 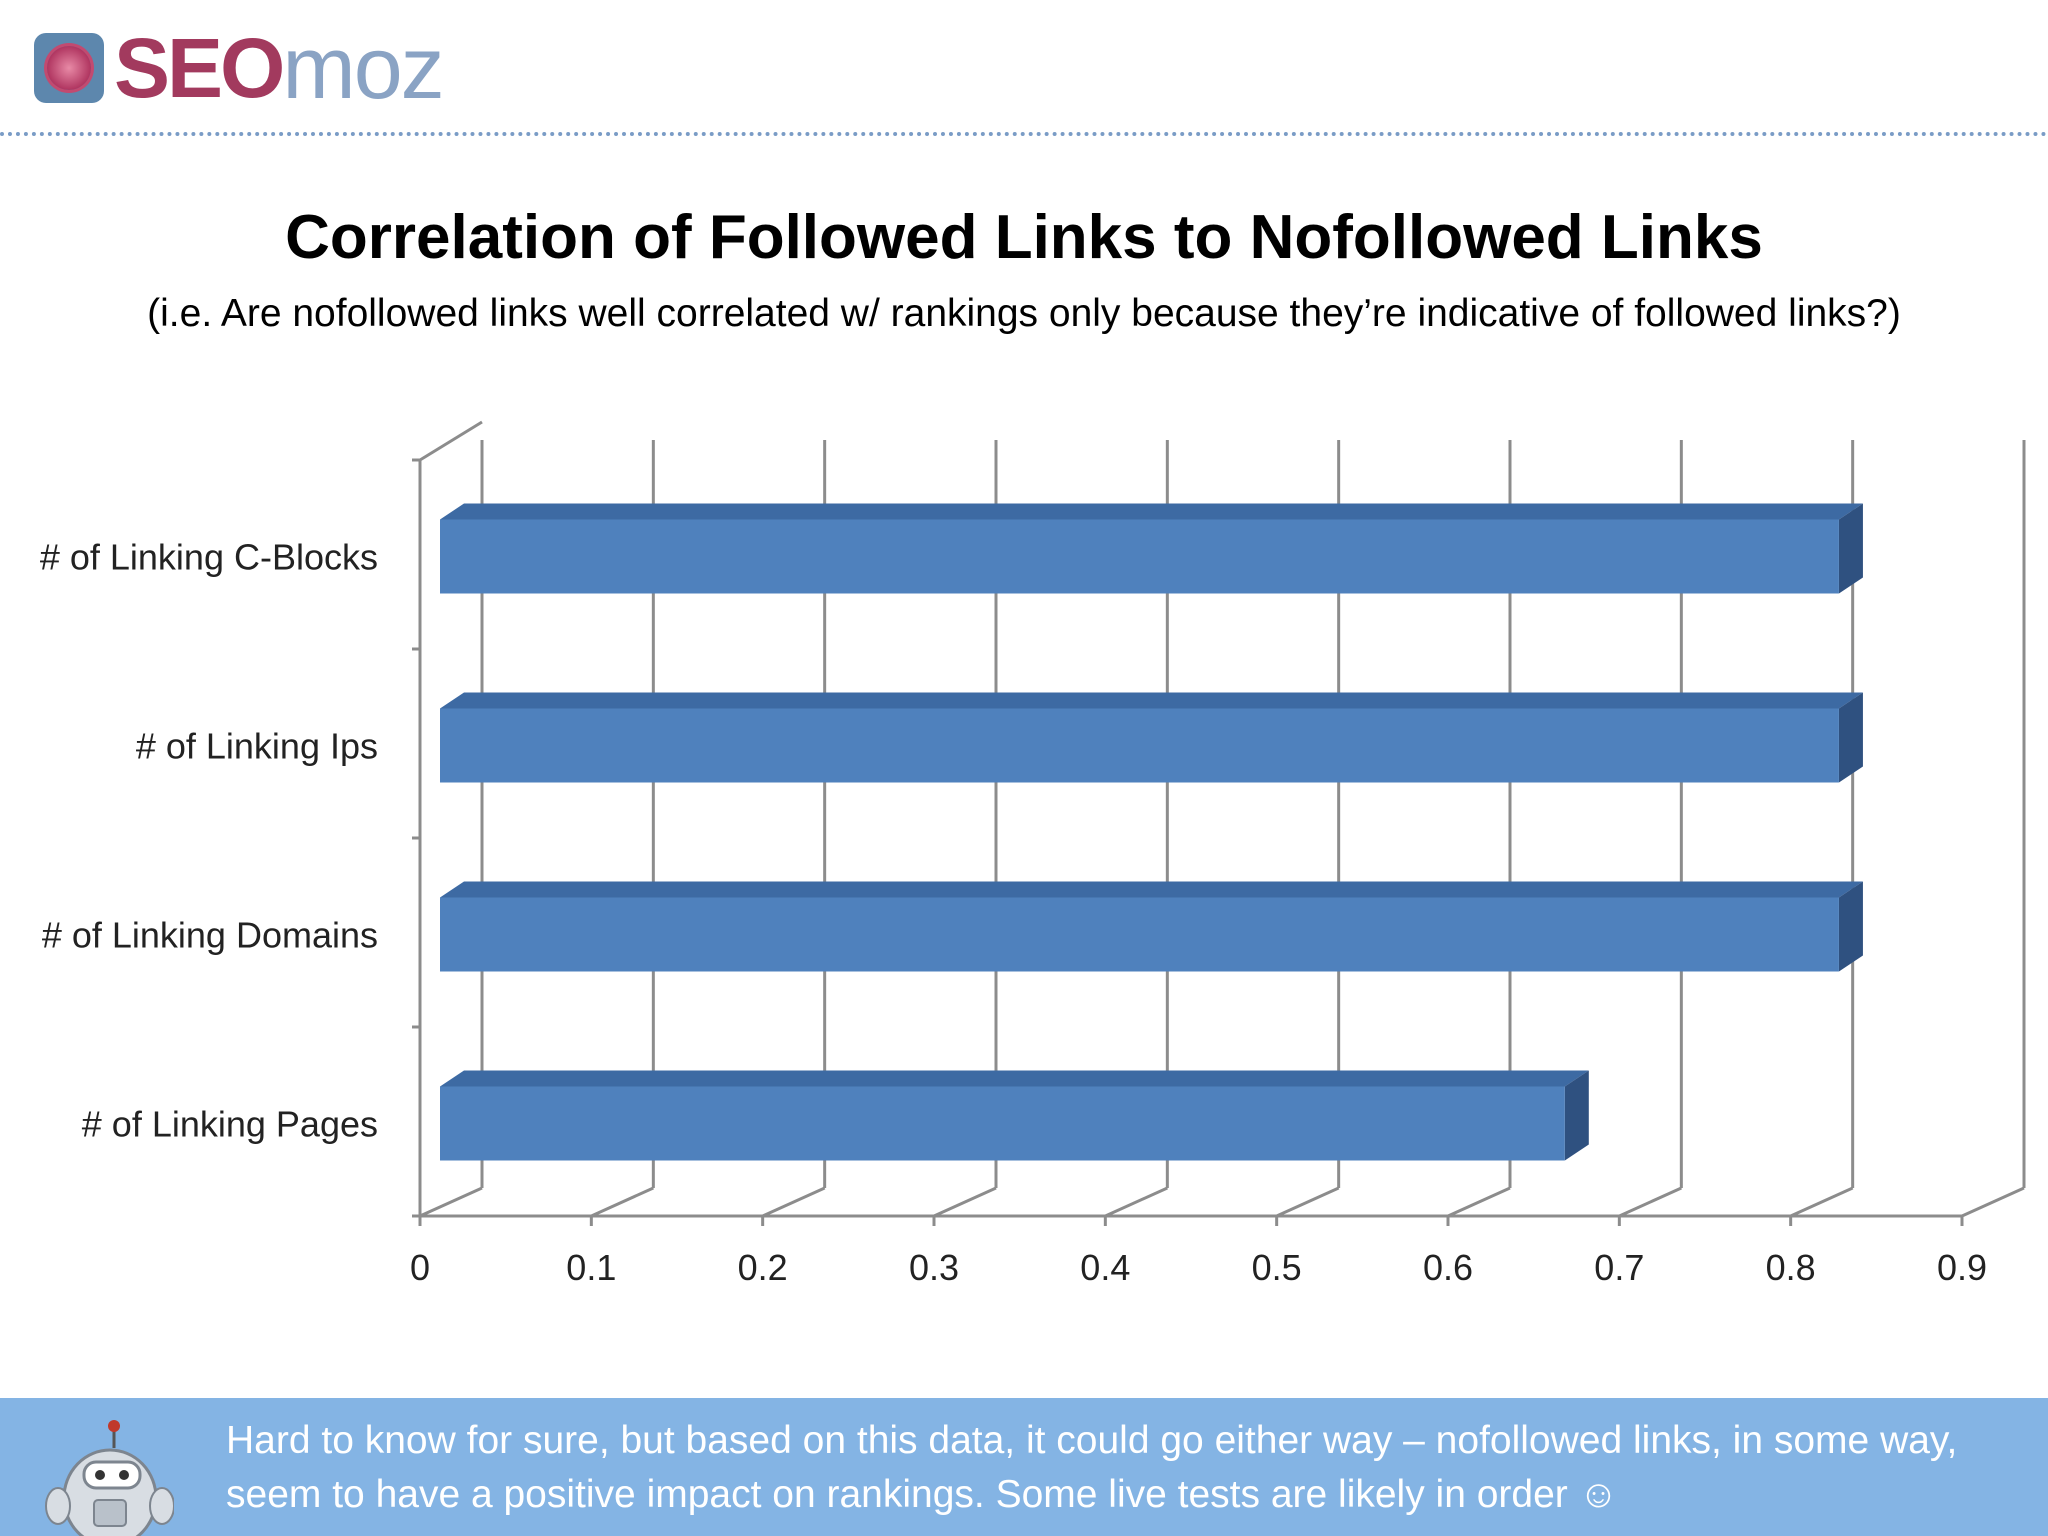 I want to click on x-tick-label: 0.1, so click(x=591, y=1267).